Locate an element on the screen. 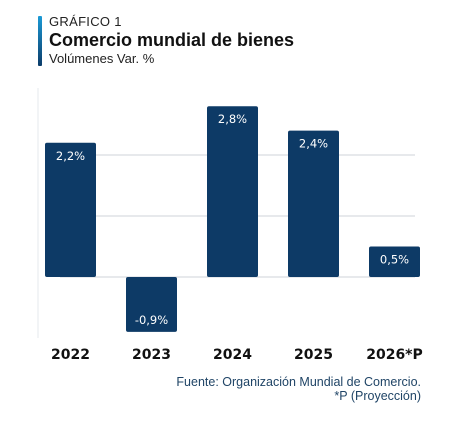 The width and height of the screenshot is (466, 423). x-tick-label: 2024 is located at coordinates (232, 355).